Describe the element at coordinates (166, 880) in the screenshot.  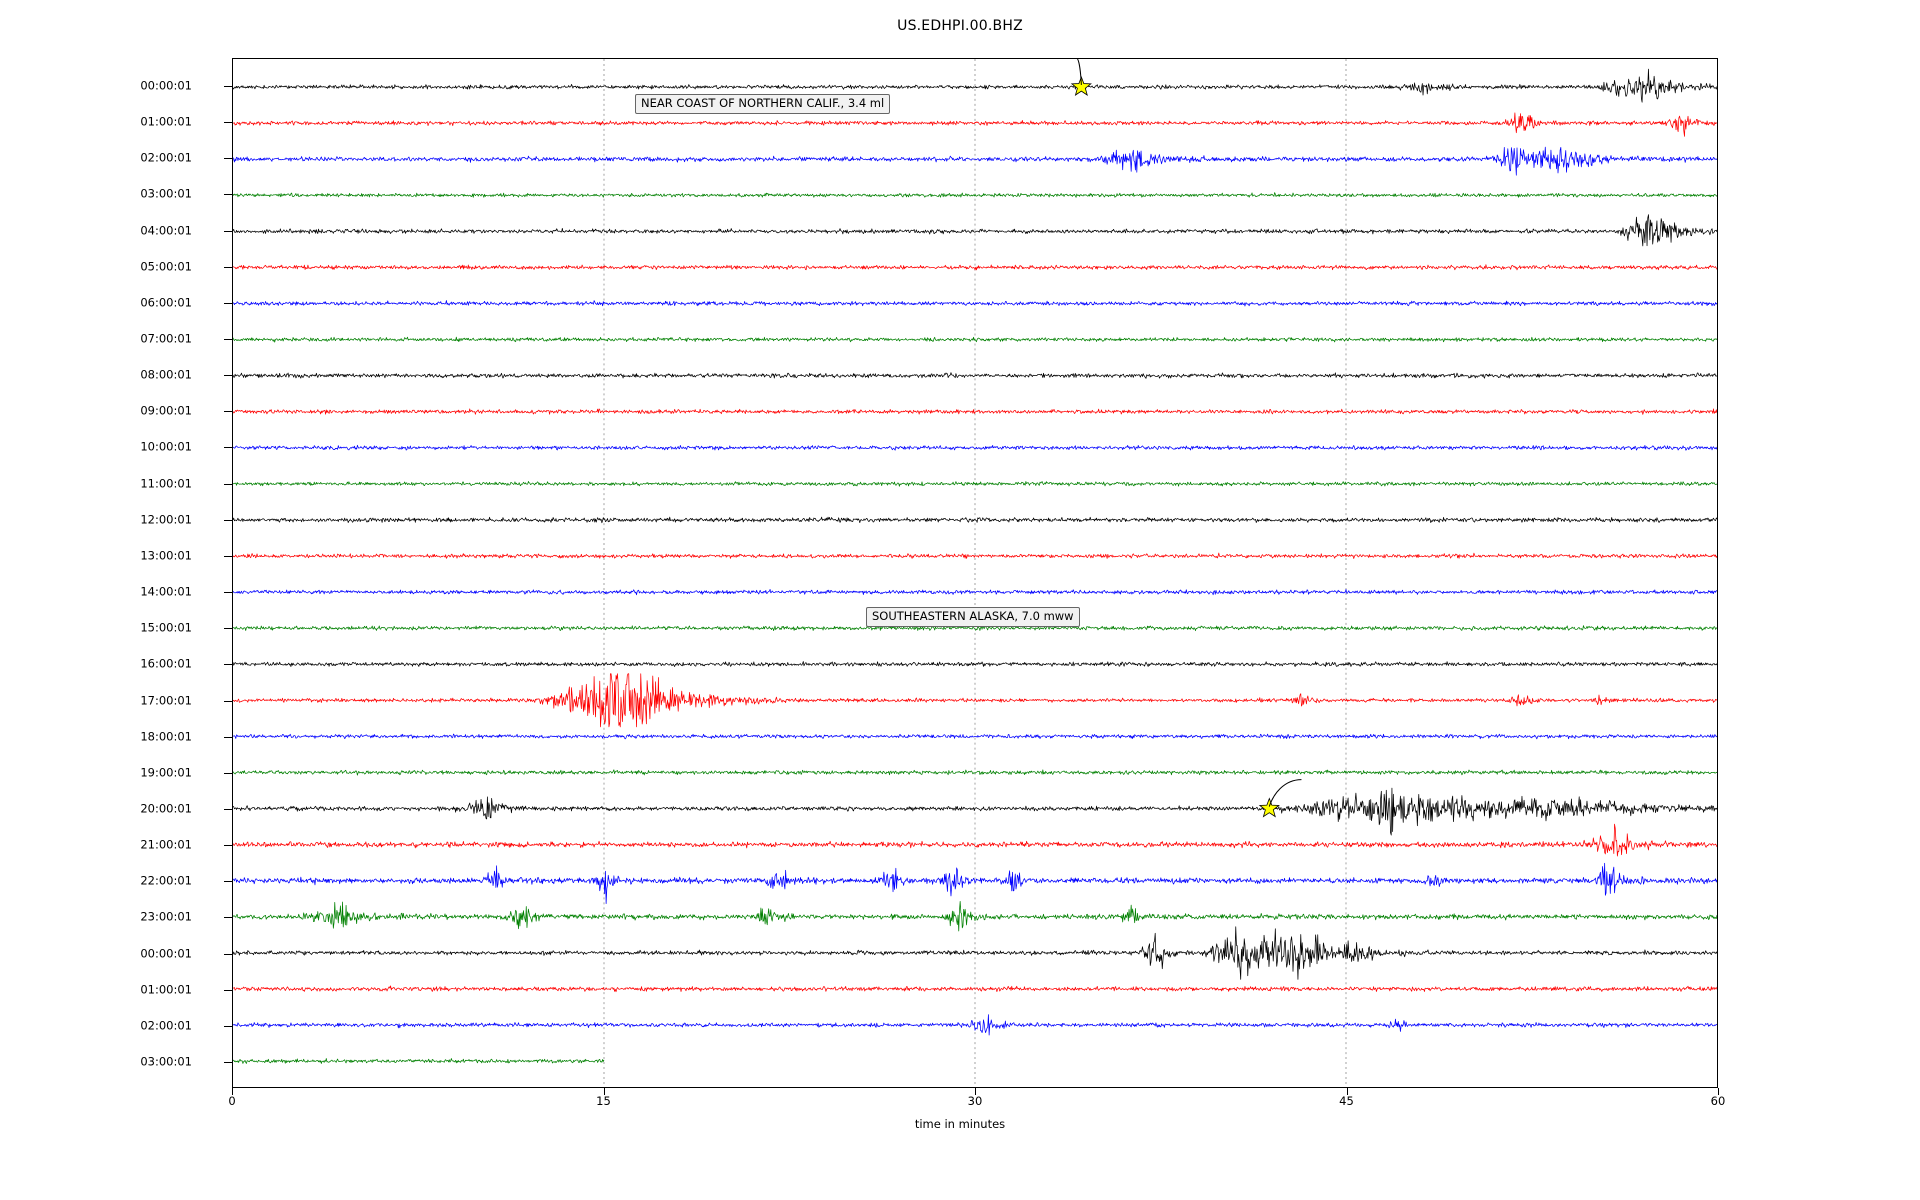
I see `y-axis-tick-label: 22:00:01` at that location.